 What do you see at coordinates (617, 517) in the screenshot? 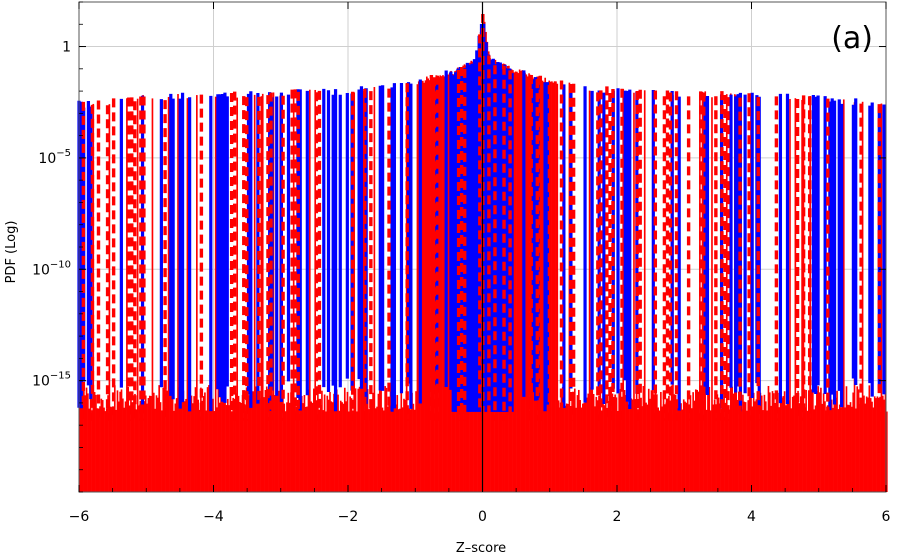
I see `x-tick-label: 2` at bounding box center [617, 517].